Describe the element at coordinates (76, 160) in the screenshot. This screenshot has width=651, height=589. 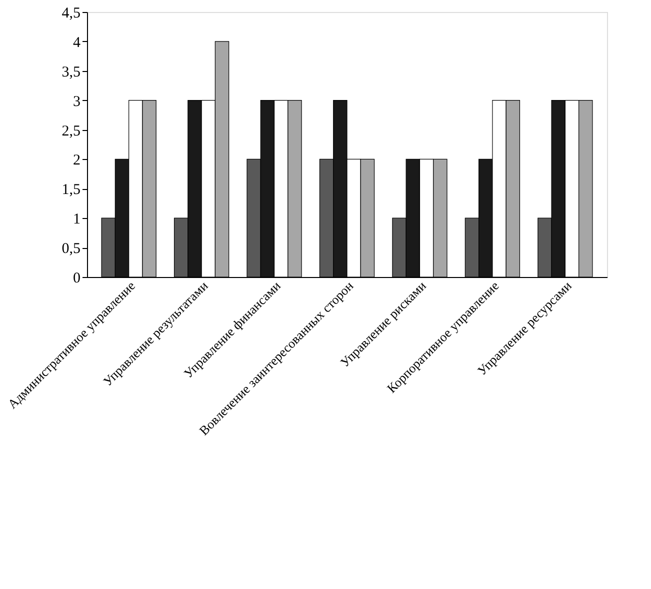
I see `y-tick-label: 2` at that location.